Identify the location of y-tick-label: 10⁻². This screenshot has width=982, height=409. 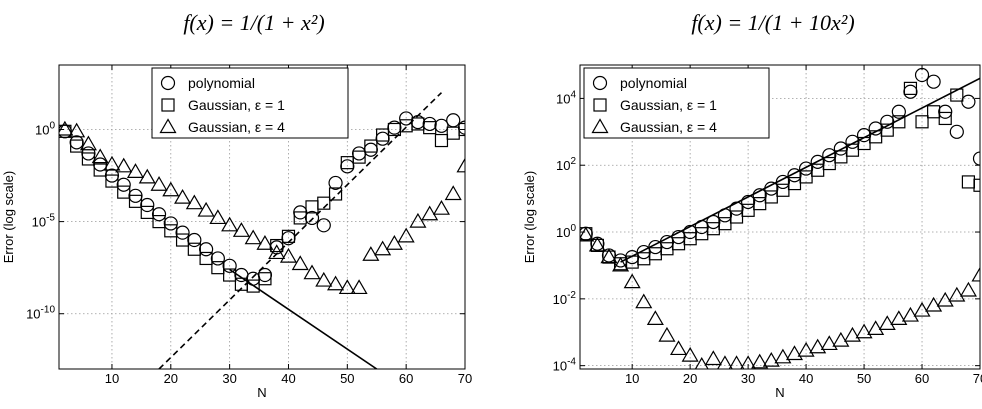
(565, 298).